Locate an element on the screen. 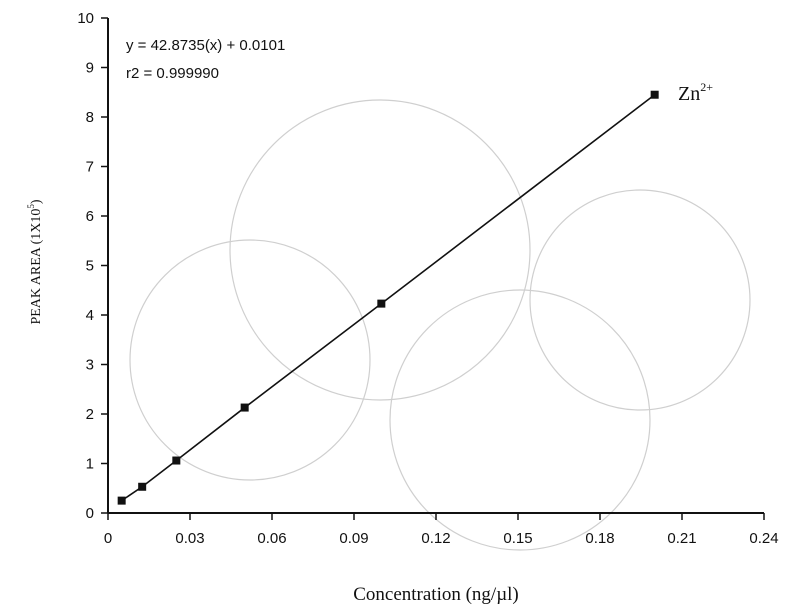 This screenshot has height=611, width=789. y-tick-label: 4 is located at coordinates (90, 315).